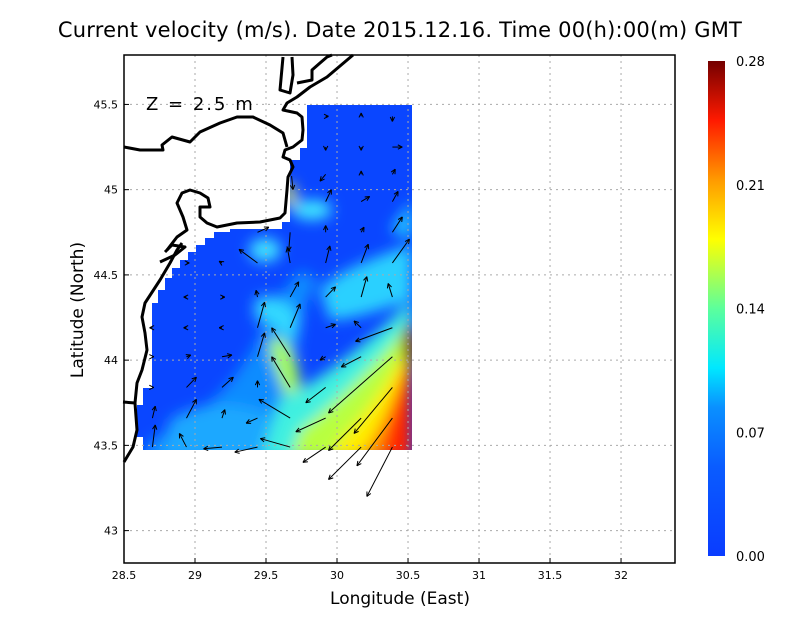 The width and height of the screenshot is (800, 618). Describe the element at coordinates (200, 104) in the screenshot. I see `depth-label: Z = 2.5 m` at that location.